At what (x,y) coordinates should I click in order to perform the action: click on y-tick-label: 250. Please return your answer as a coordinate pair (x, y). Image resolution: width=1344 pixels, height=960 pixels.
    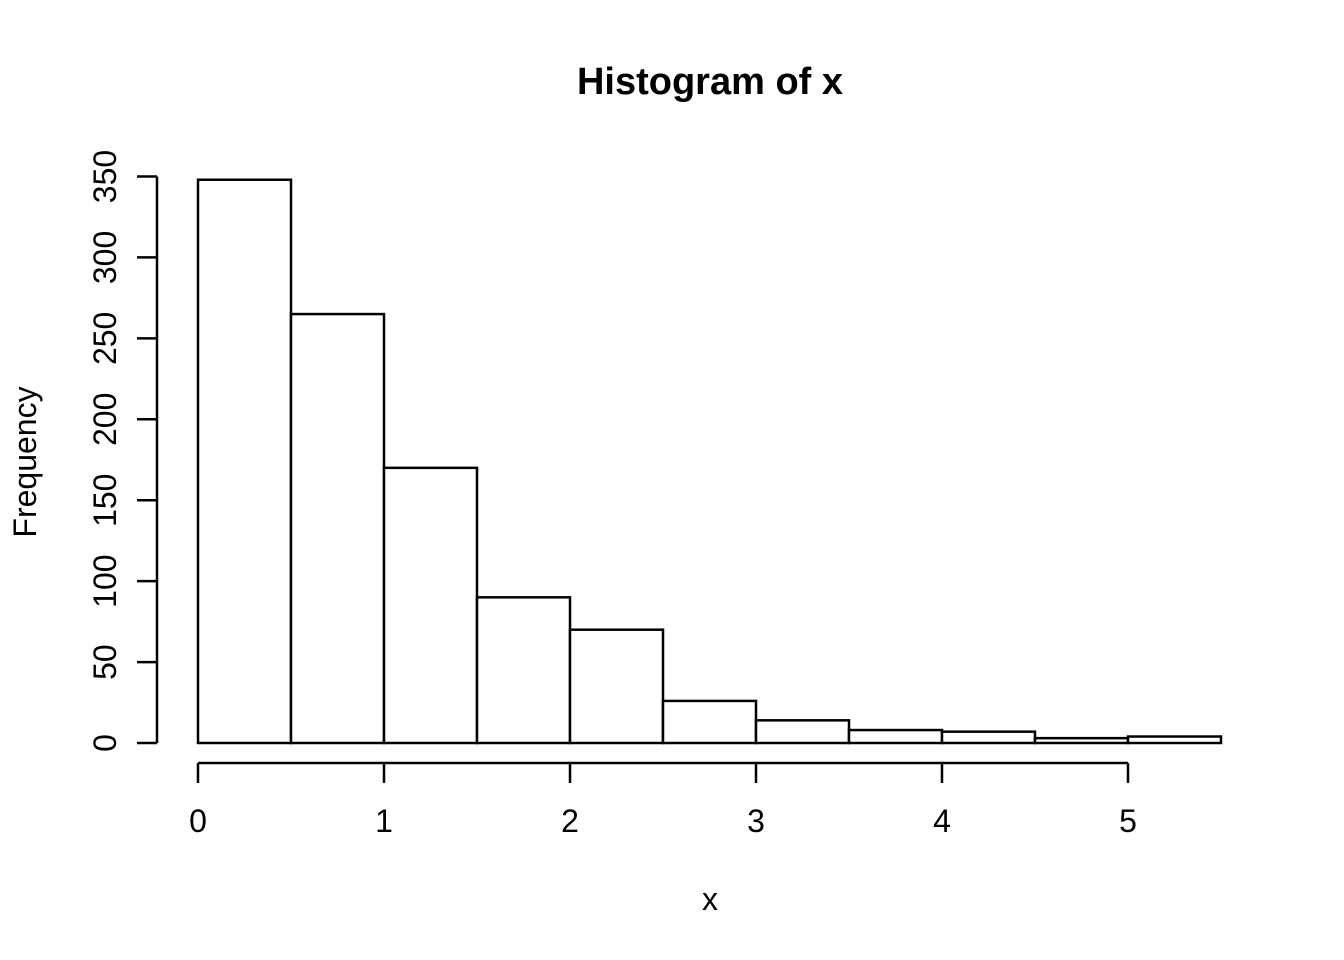
    Looking at the image, I should click on (105, 338).